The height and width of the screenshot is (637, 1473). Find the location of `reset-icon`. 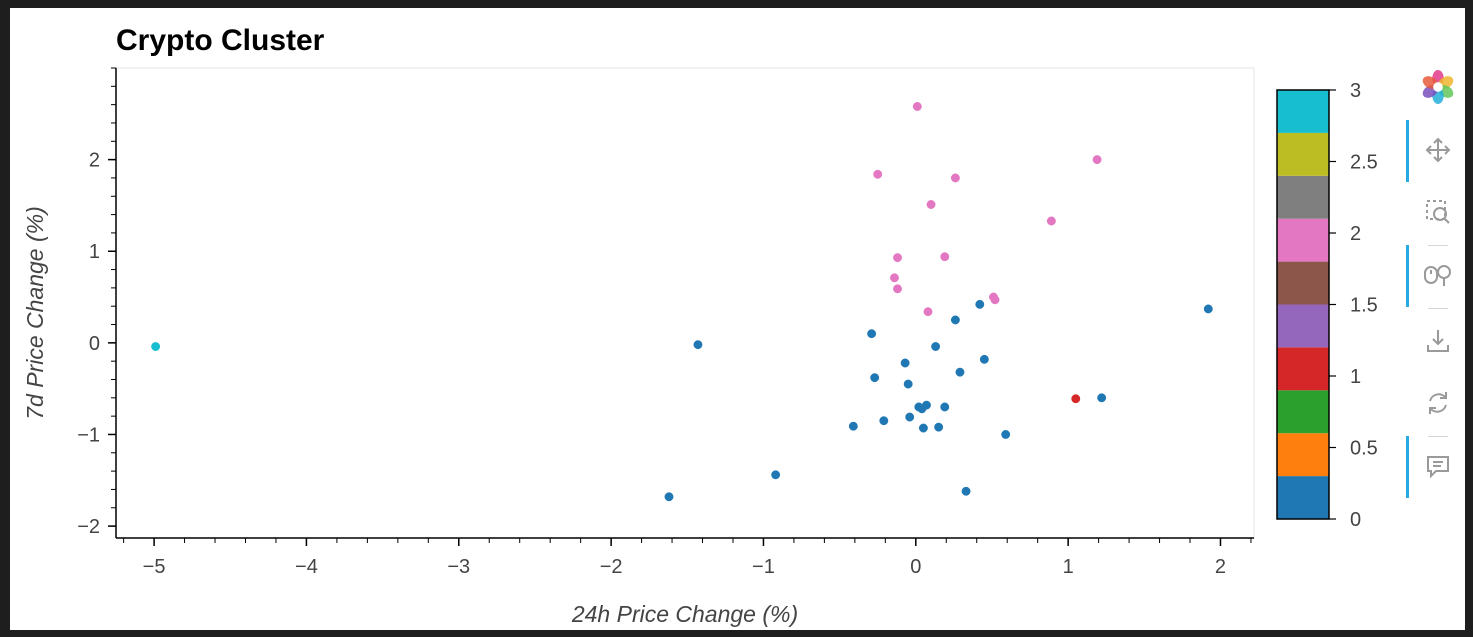

reset-icon is located at coordinates (1438, 405).